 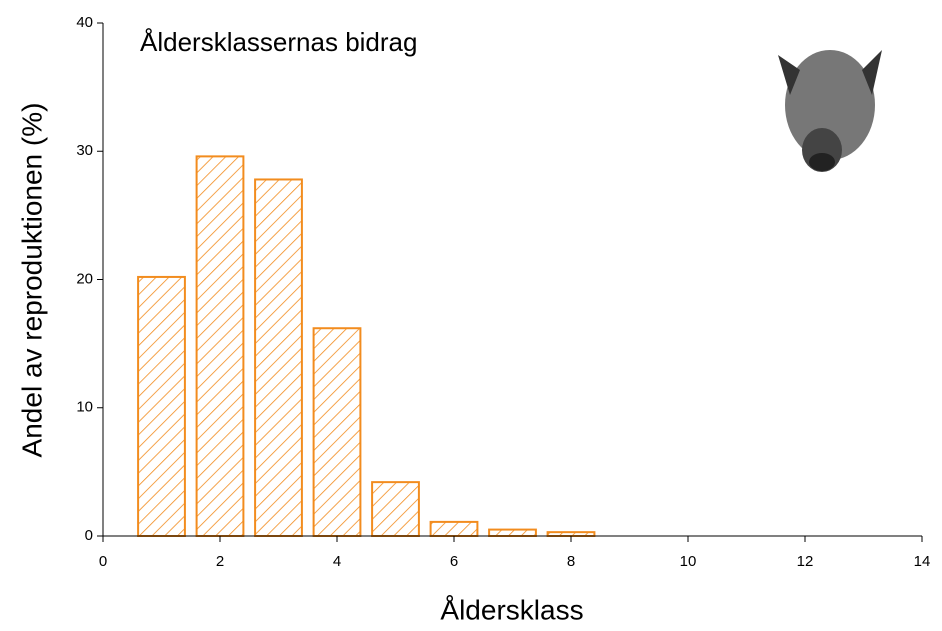 I want to click on x-tick-label: 6, so click(x=454, y=561).